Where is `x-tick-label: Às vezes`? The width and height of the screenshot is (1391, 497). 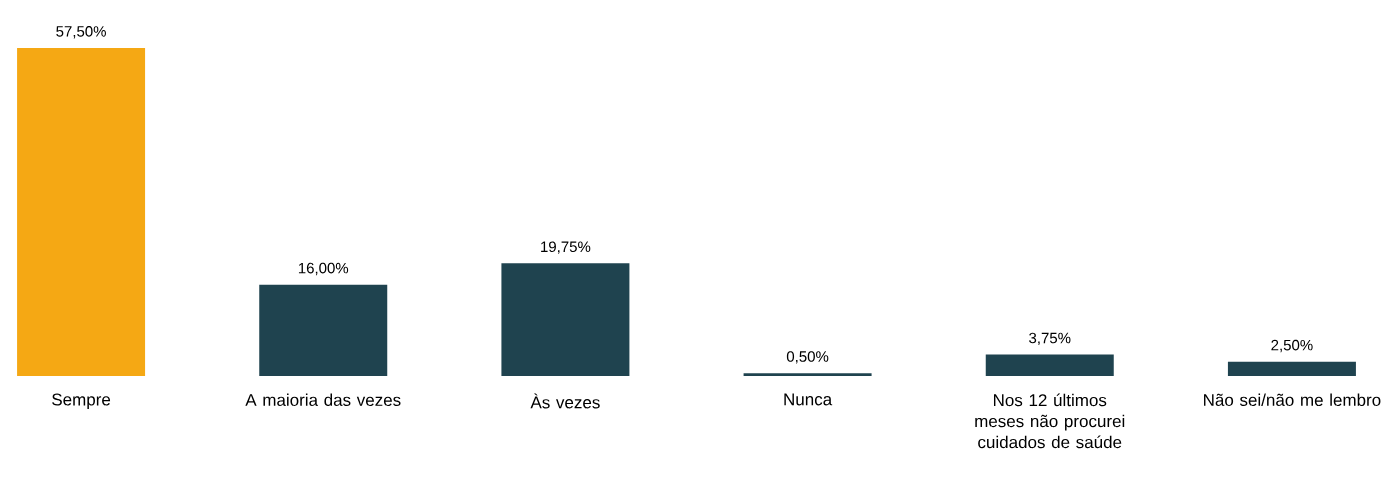
x-tick-label: Às vezes is located at coordinates (565, 401).